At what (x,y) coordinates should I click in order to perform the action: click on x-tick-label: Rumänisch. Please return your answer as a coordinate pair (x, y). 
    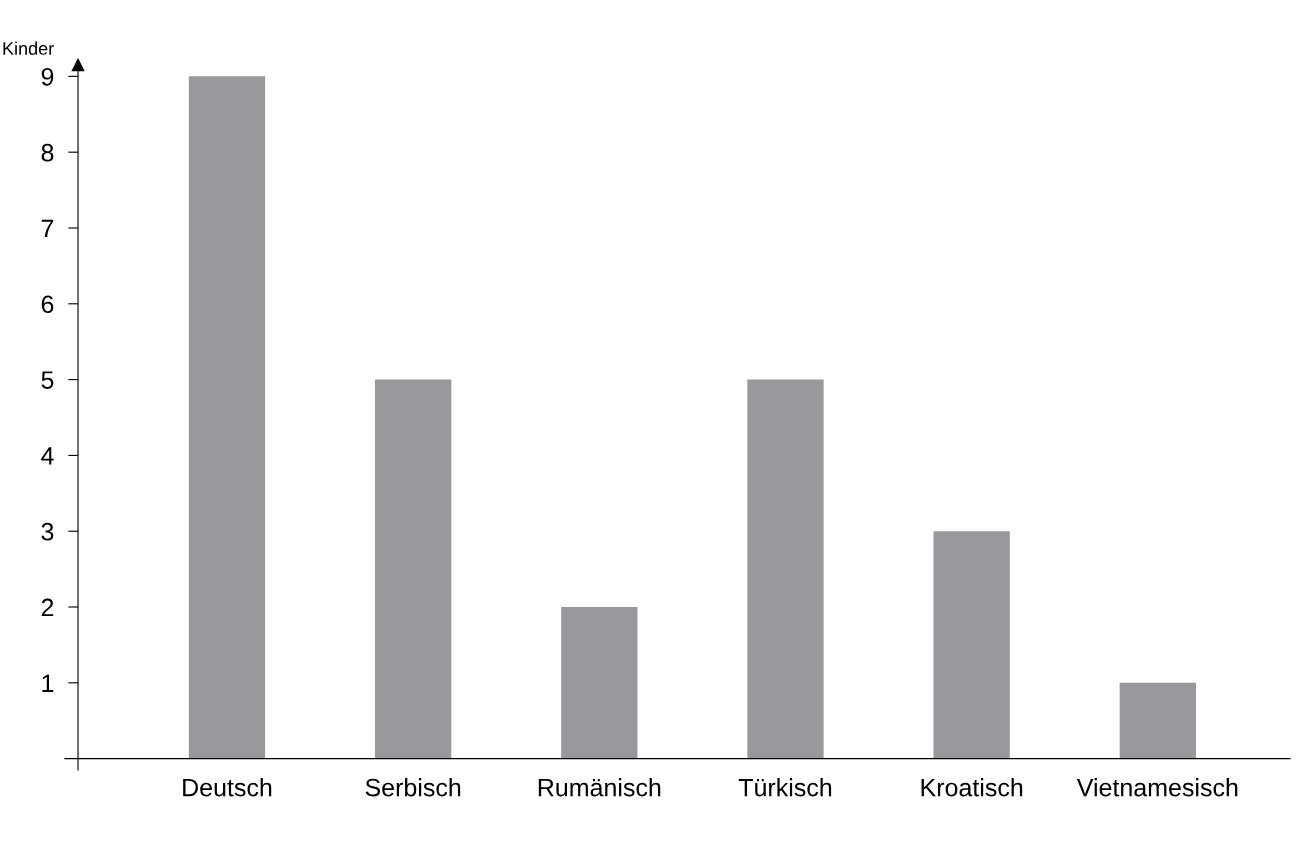
    Looking at the image, I should click on (599, 787).